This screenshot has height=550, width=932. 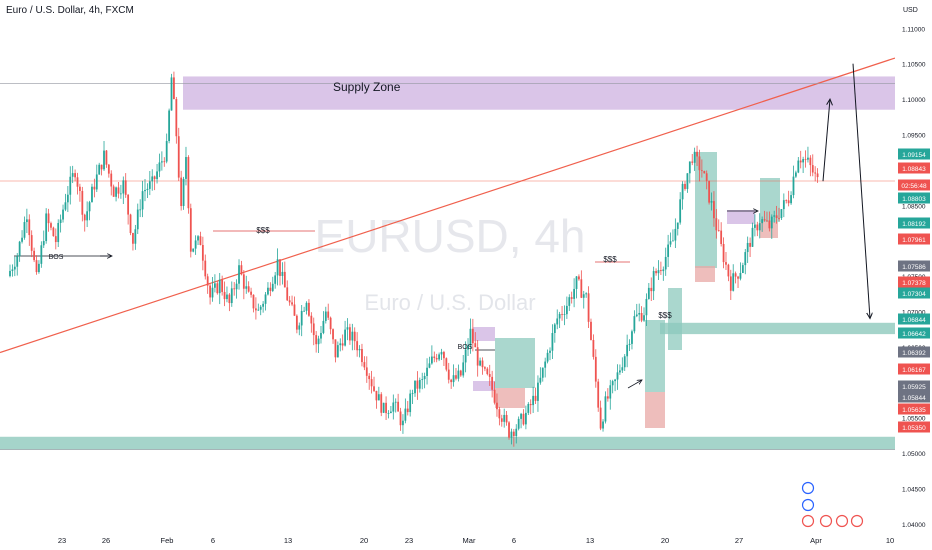 I want to click on demand-zone-rect, so click(x=447, y=443).